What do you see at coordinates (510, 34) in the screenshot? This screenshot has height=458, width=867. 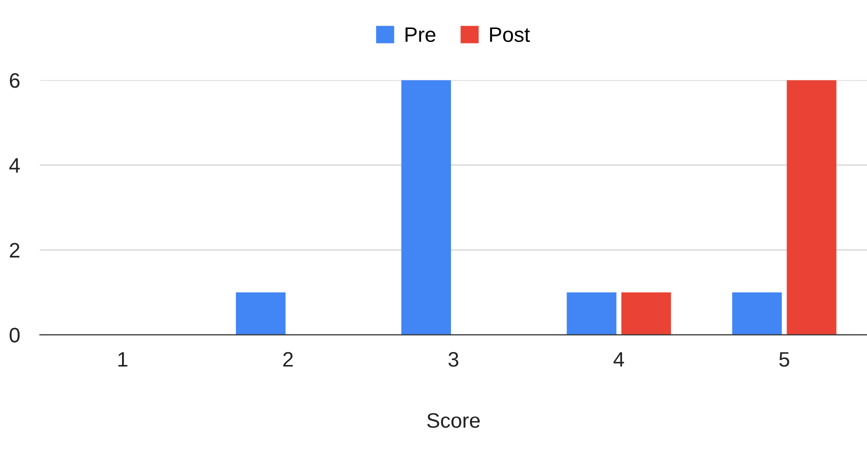 I see `legend-label: Post` at bounding box center [510, 34].